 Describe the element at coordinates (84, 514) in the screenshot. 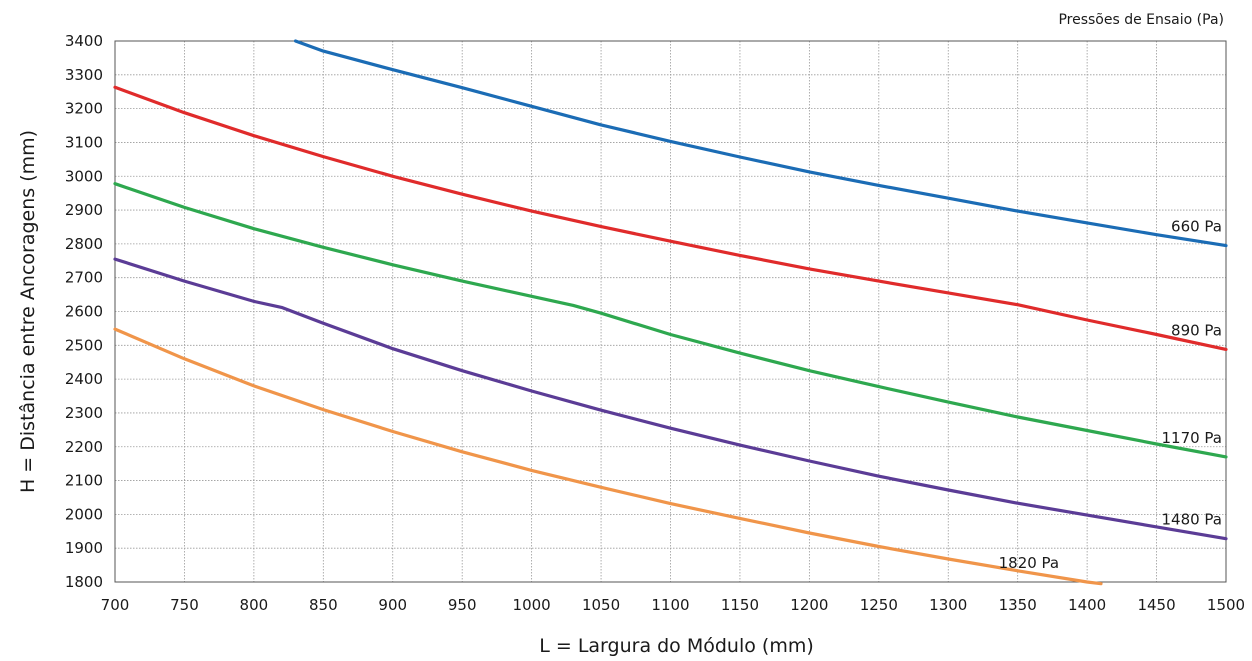

I see `y-tick-label: 2000` at that location.